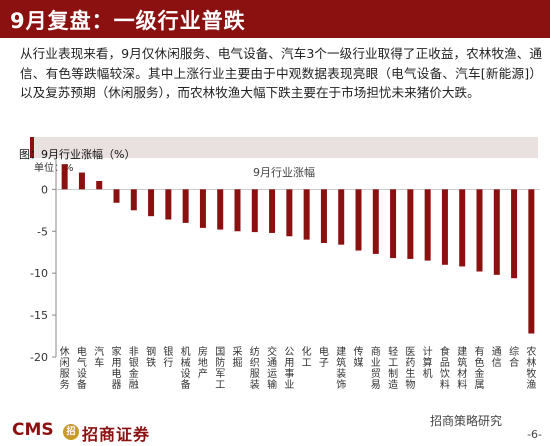  Describe the element at coordinates (255, 368) in the screenshot. I see `x-tick-label: 纺织服装` at that location.